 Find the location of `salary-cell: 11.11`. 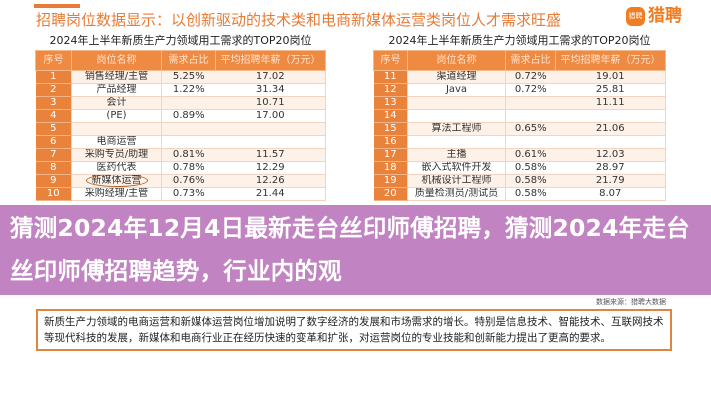

salary-cell: 11.11 is located at coordinates (610, 103).